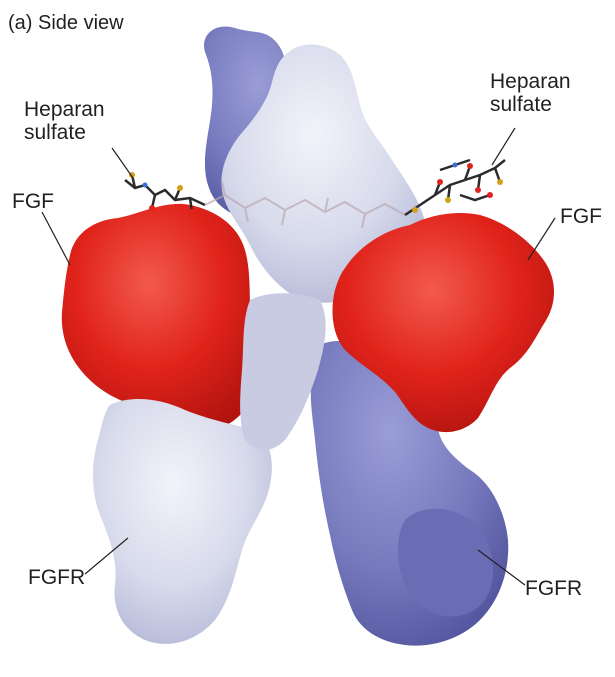 The height and width of the screenshot is (677, 615). Describe the element at coordinates (443, 323) in the screenshot. I see `fgf-right` at that location.